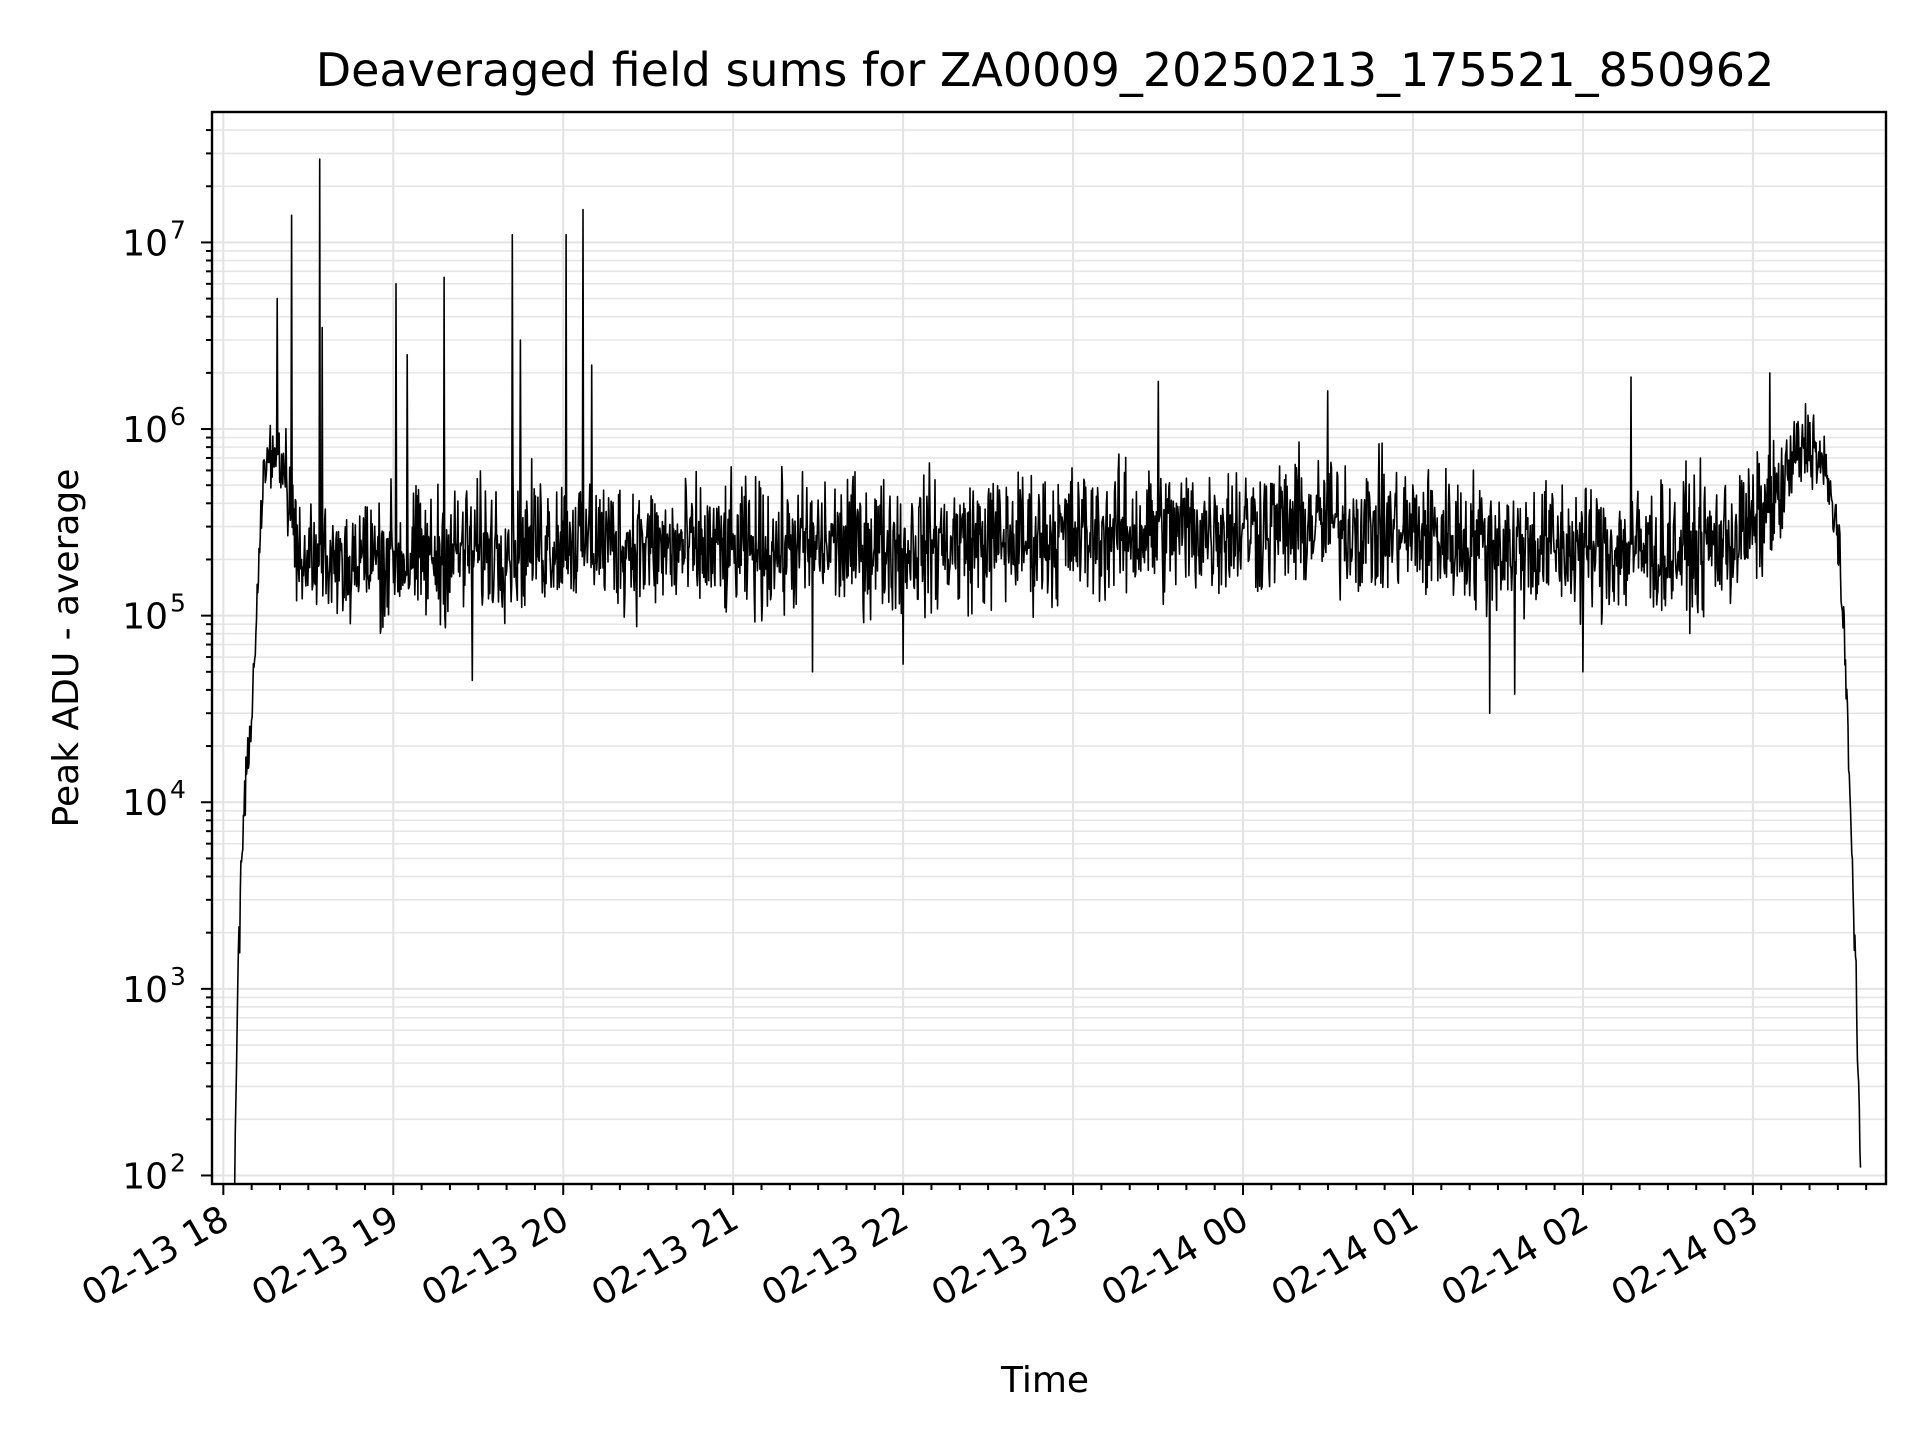  I want to click on y-tick-exponent: 5, so click(178, 603).